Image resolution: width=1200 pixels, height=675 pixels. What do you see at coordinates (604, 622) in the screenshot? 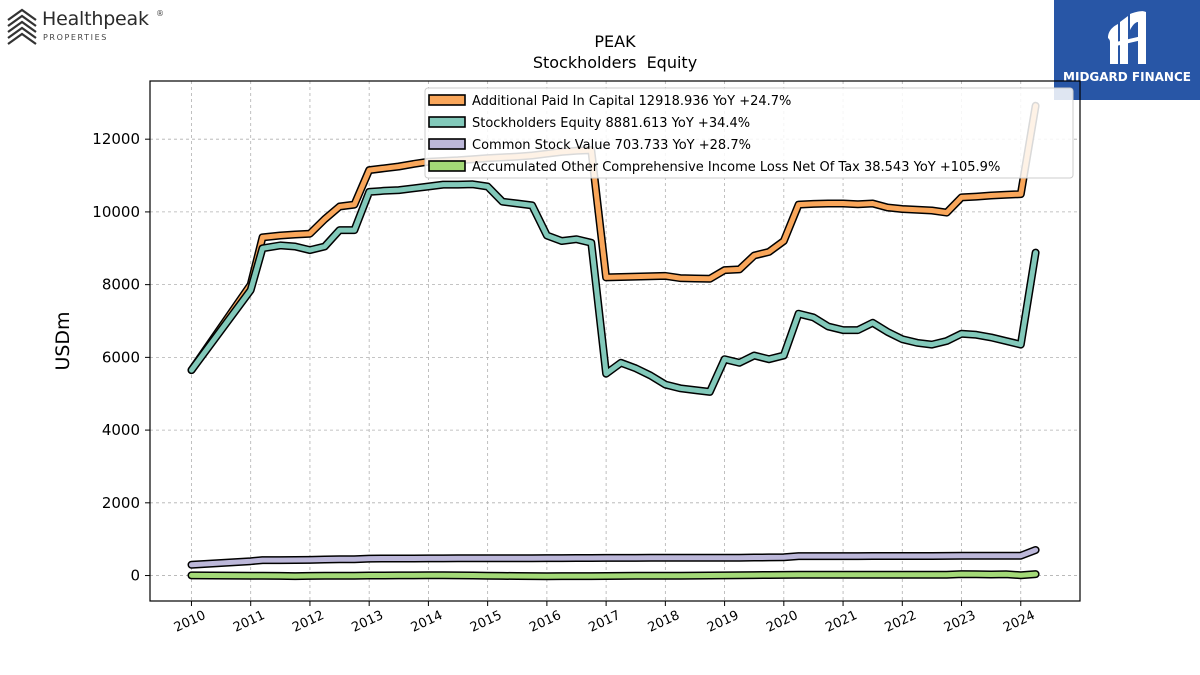
I see `x-tick-label: 2017` at bounding box center [604, 622].